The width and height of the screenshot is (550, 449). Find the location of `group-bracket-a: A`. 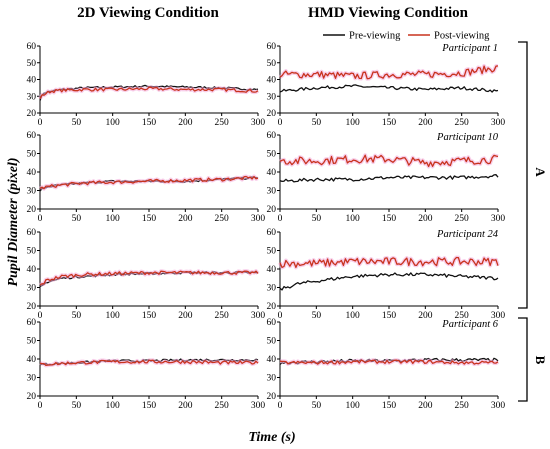

group-bracket-a: A is located at coordinates (533, 175).